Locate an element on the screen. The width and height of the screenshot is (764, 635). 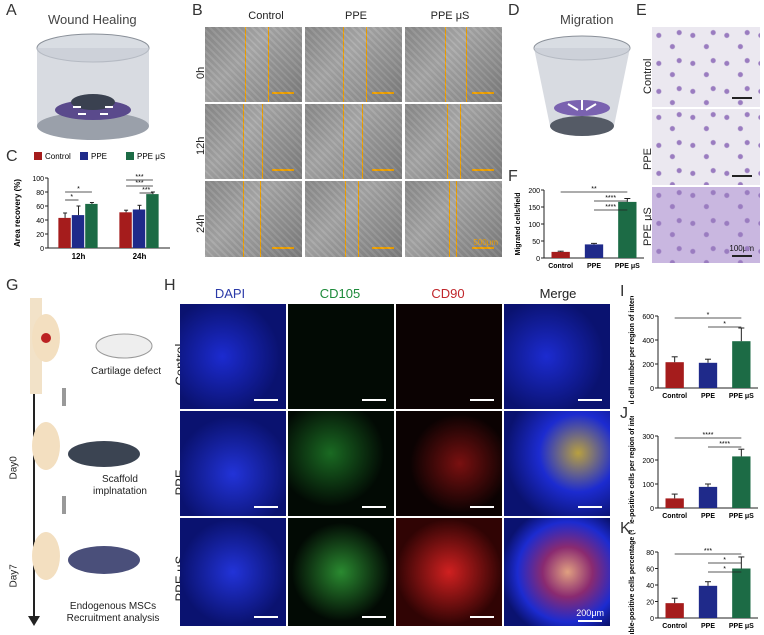
h-col-cd105: CD105 is located at coordinates (340, 293).